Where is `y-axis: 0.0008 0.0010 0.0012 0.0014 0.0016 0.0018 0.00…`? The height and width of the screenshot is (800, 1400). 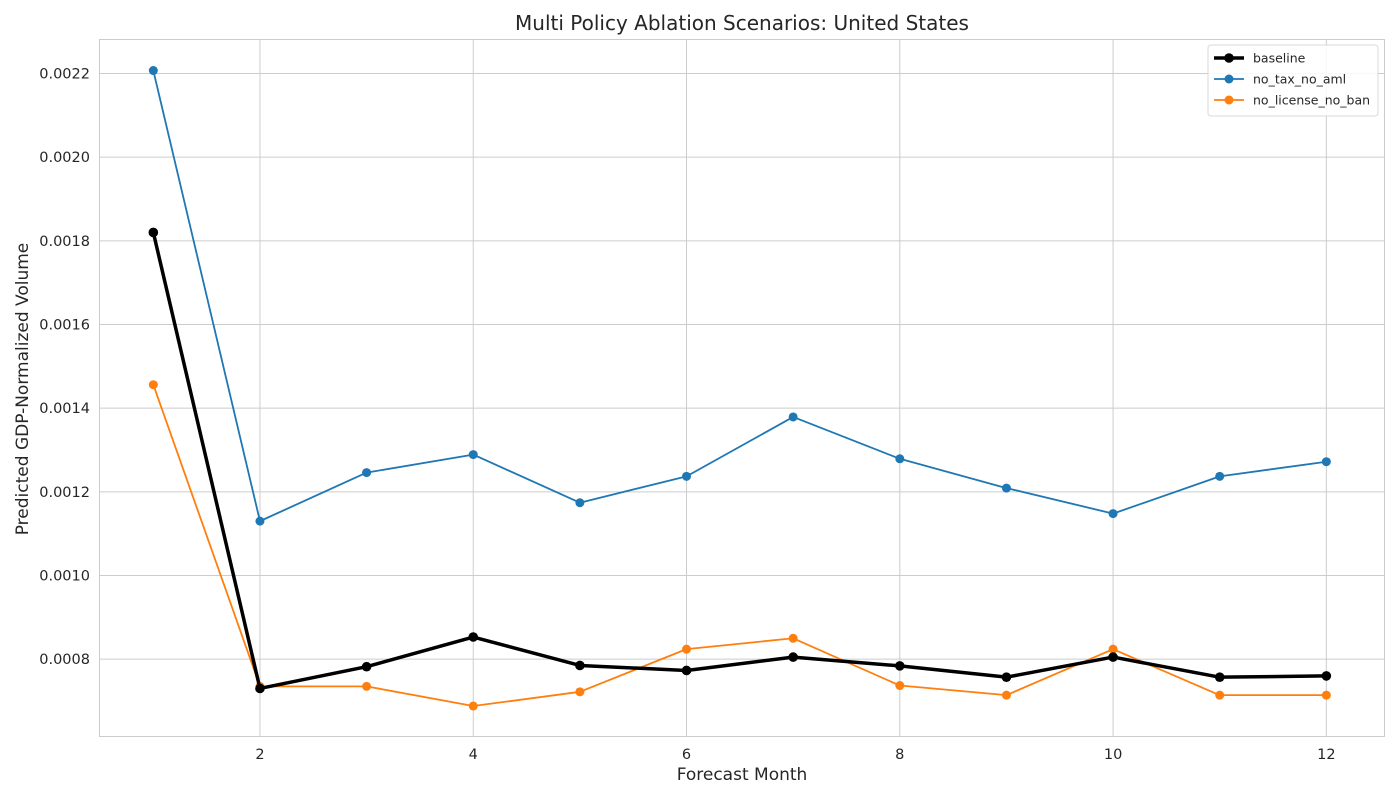
y-axis: 0.0008 0.0010 0.0012 0.0014 0.0016 0.0018 0.00… is located at coordinates (64, 367).